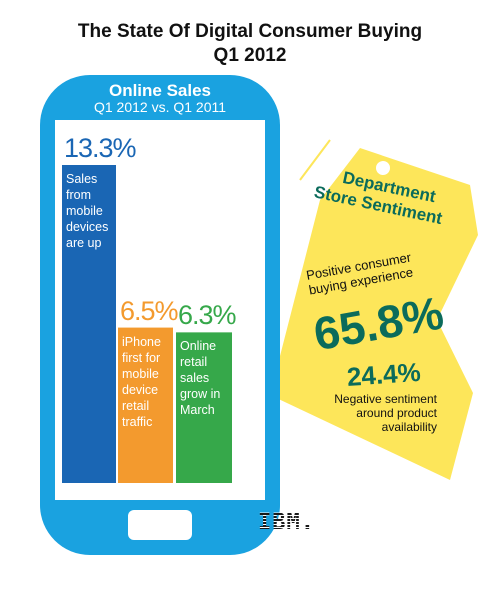  Describe the element at coordinates (137, 421) in the screenshot. I see `bar-category-label-1-line-5: traffic` at that location.